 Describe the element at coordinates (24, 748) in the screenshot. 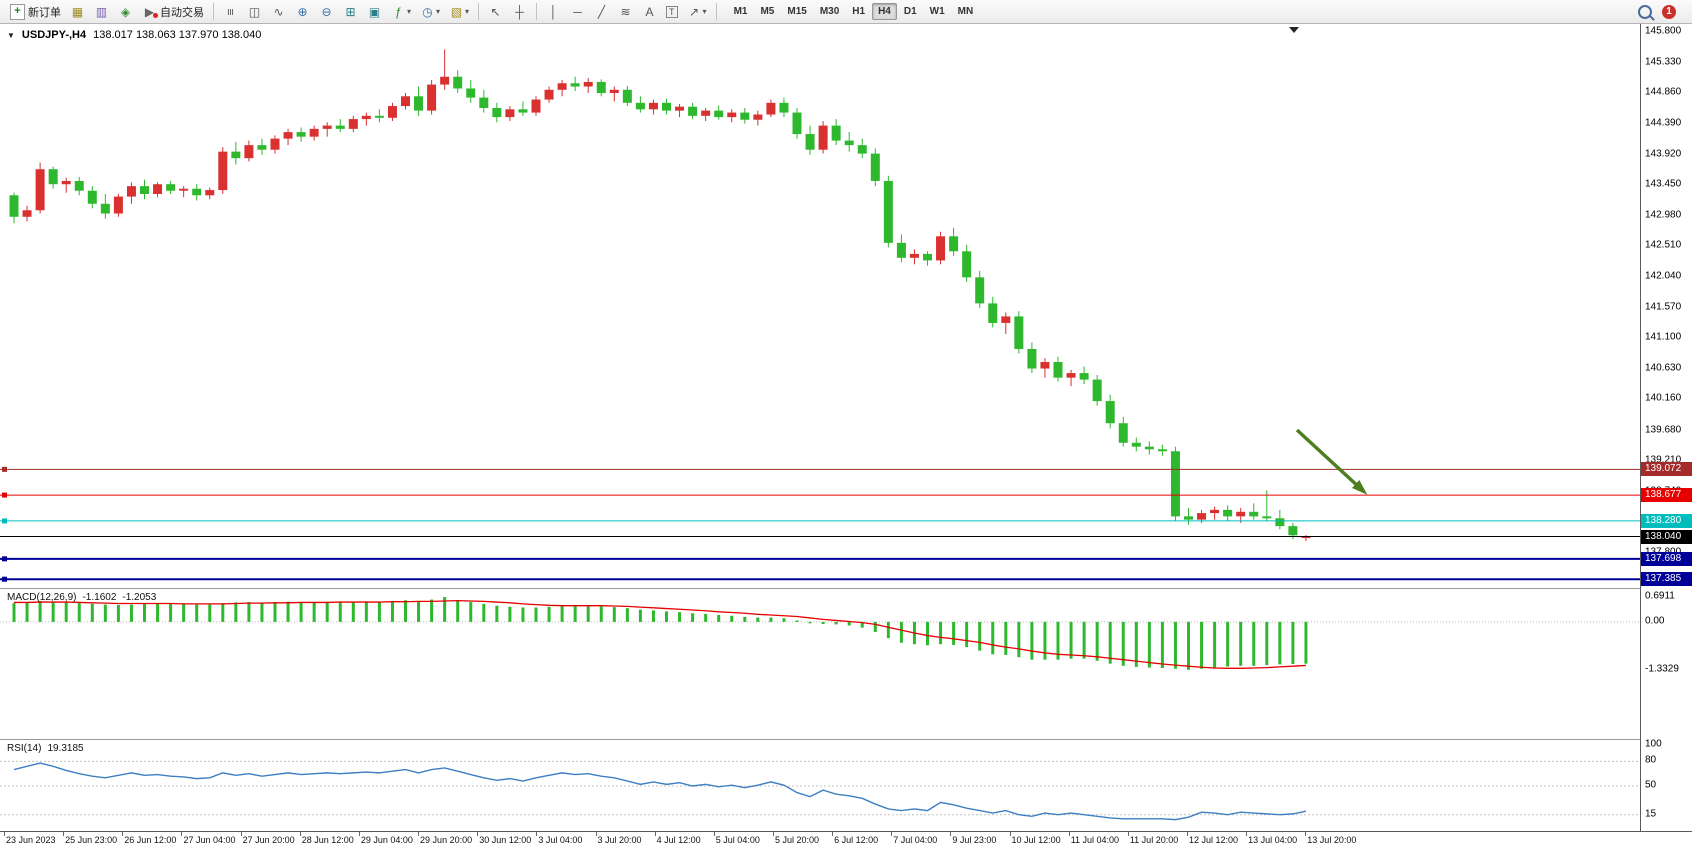

I see `rsi-name: RSI(14)` at that location.